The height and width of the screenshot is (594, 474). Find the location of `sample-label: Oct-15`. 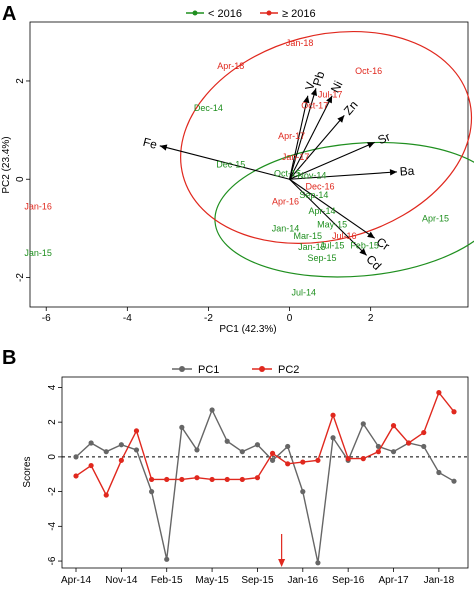

sample-label: Oct-15 is located at coordinates (287, 173).